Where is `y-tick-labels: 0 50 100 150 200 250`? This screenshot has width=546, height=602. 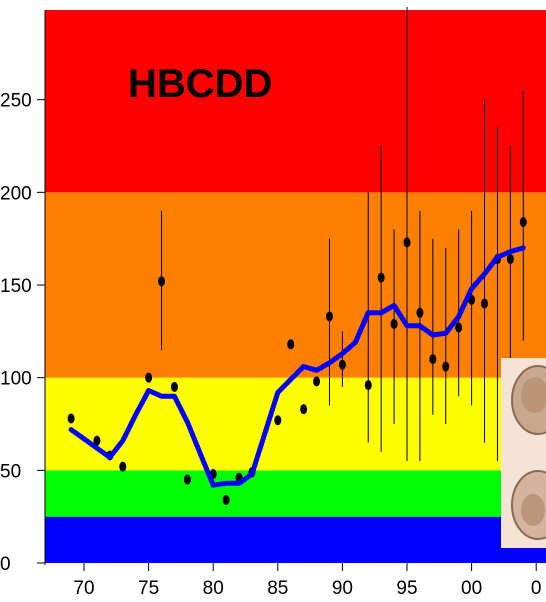
y-tick-labels: 0 50 100 150 200 250 is located at coordinates (16, 333).